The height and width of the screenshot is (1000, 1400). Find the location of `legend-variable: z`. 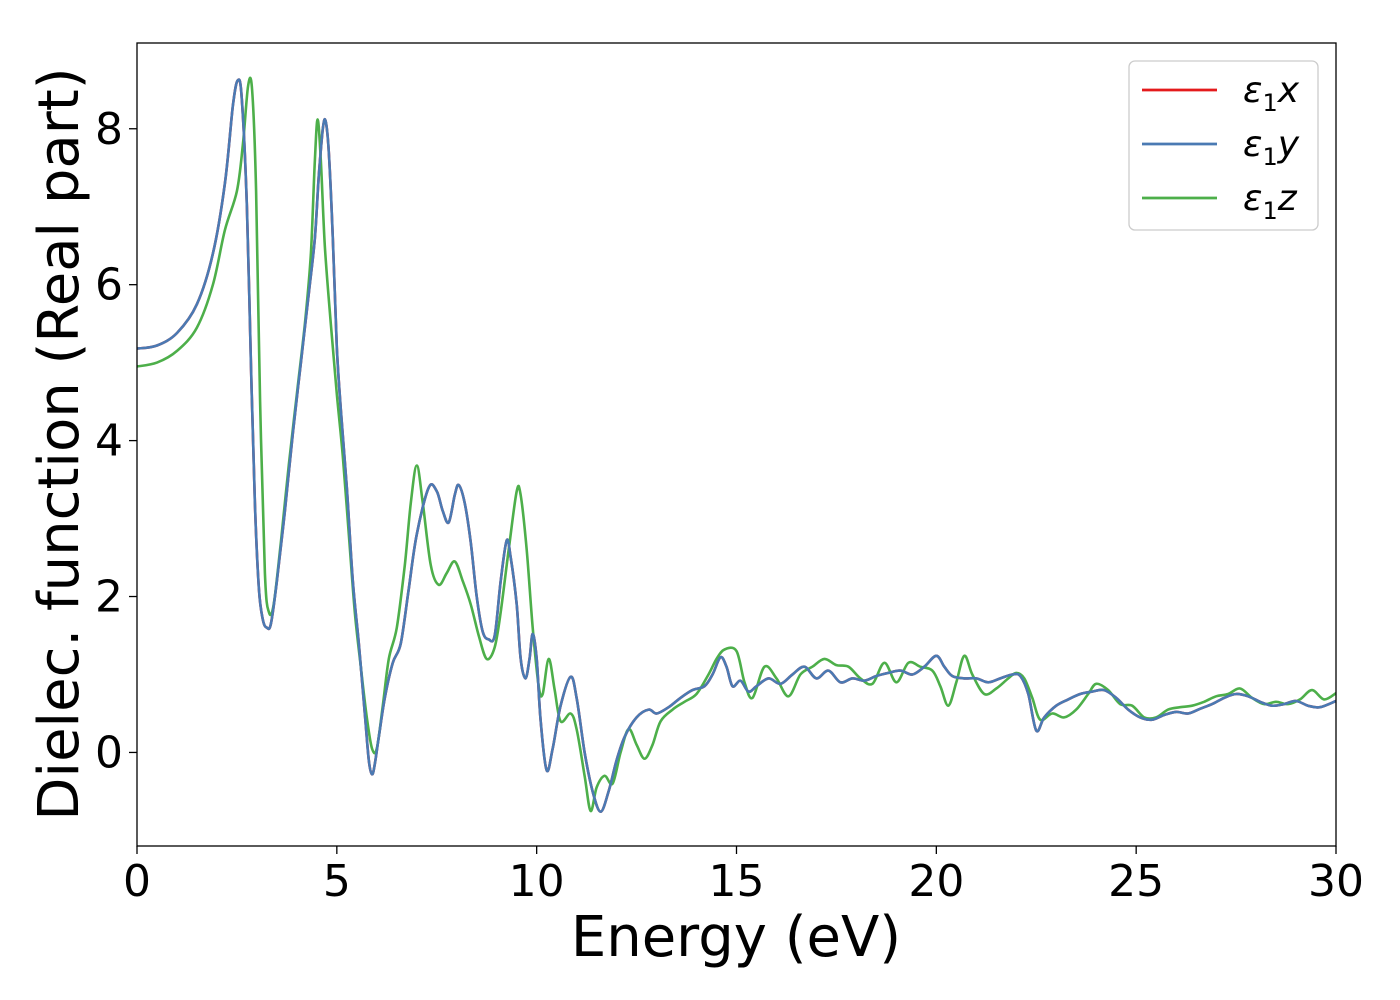

legend-variable: z is located at coordinates (1287, 198).